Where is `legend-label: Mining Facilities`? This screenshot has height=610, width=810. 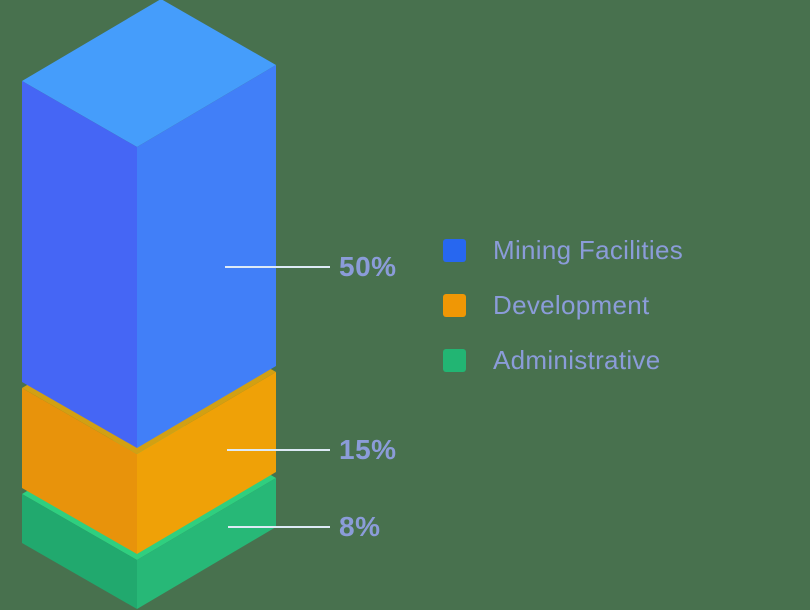 legend-label: Mining Facilities is located at coordinates (588, 249).